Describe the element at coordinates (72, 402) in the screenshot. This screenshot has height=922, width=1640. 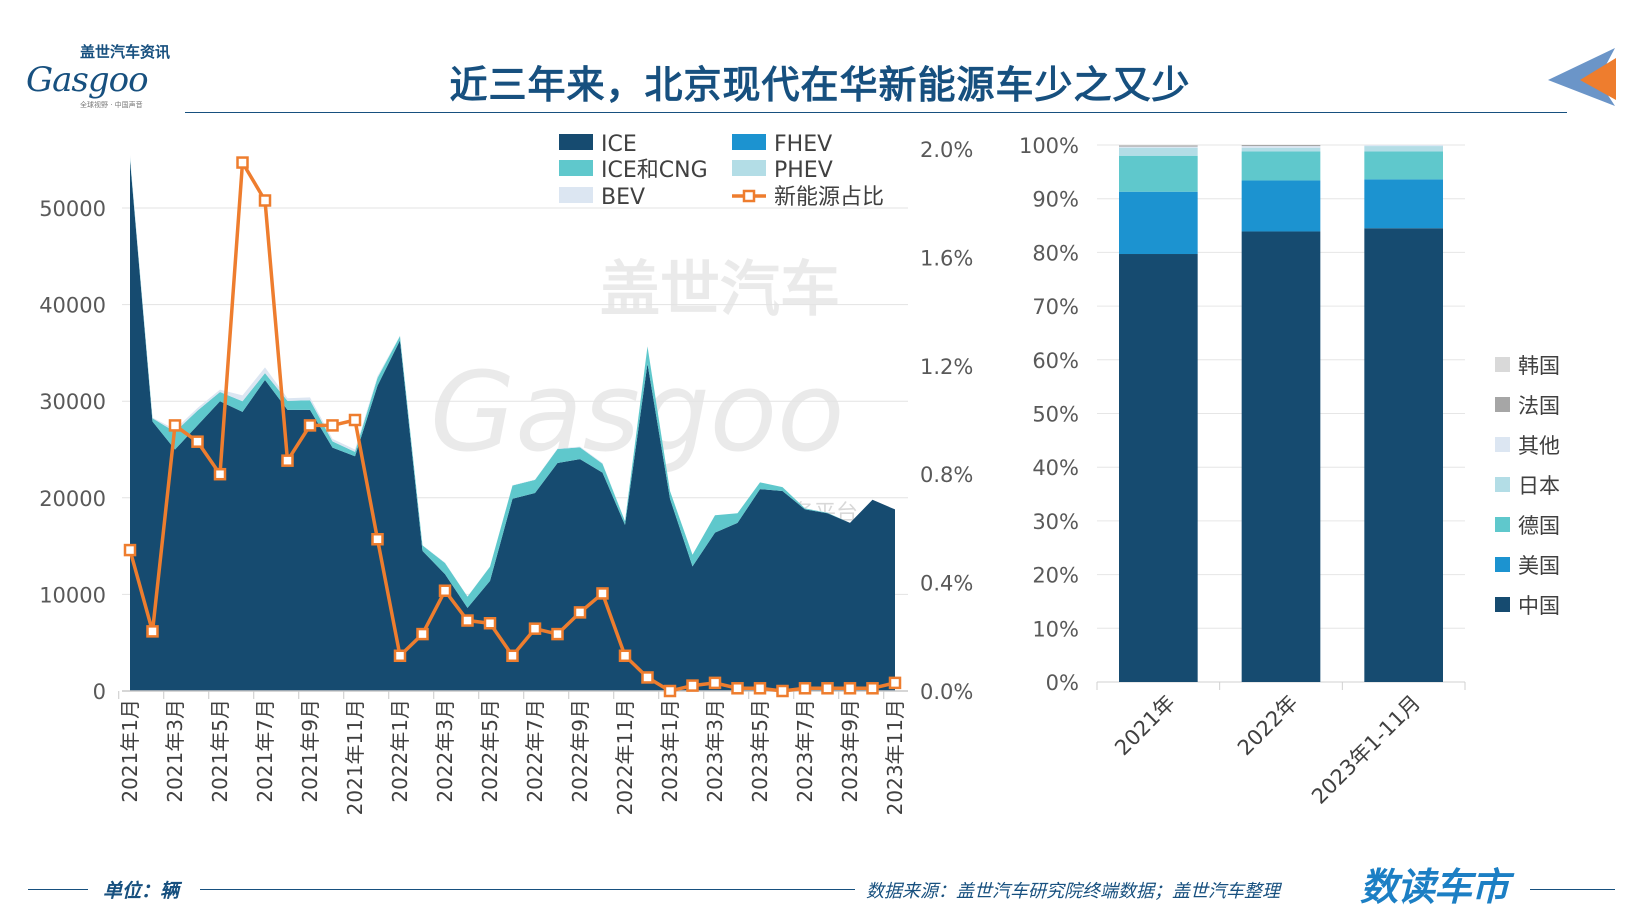
I see `y-left-tick-label: 30000` at that location.